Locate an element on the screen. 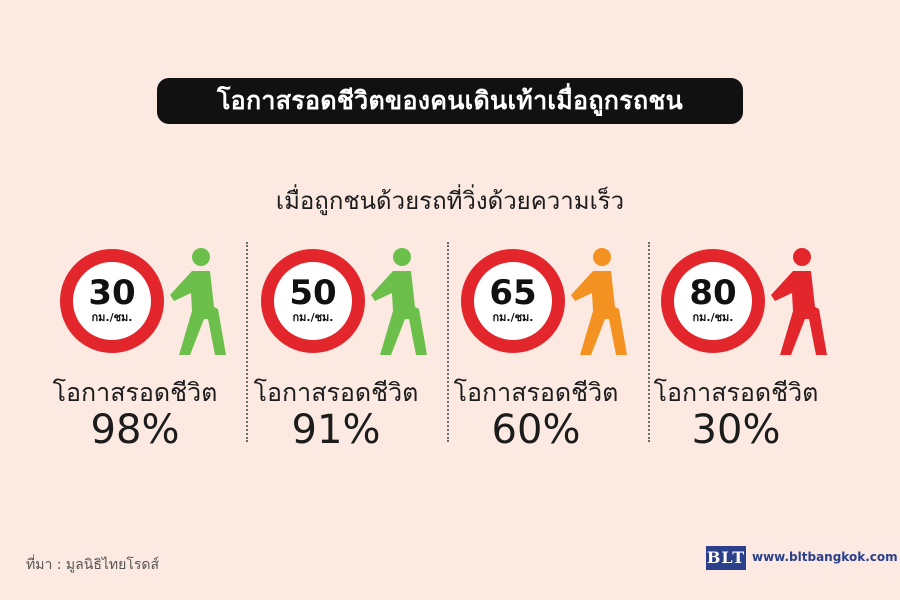  survival-percent: 30% is located at coordinates (736, 430).